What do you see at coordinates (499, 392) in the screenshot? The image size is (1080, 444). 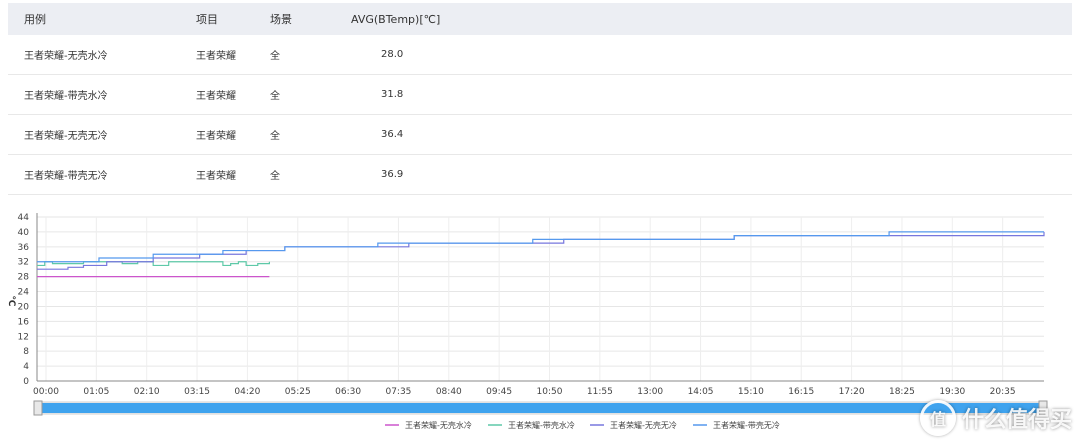 I see `x-tick-label: 09:45` at bounding box center [499, 392].